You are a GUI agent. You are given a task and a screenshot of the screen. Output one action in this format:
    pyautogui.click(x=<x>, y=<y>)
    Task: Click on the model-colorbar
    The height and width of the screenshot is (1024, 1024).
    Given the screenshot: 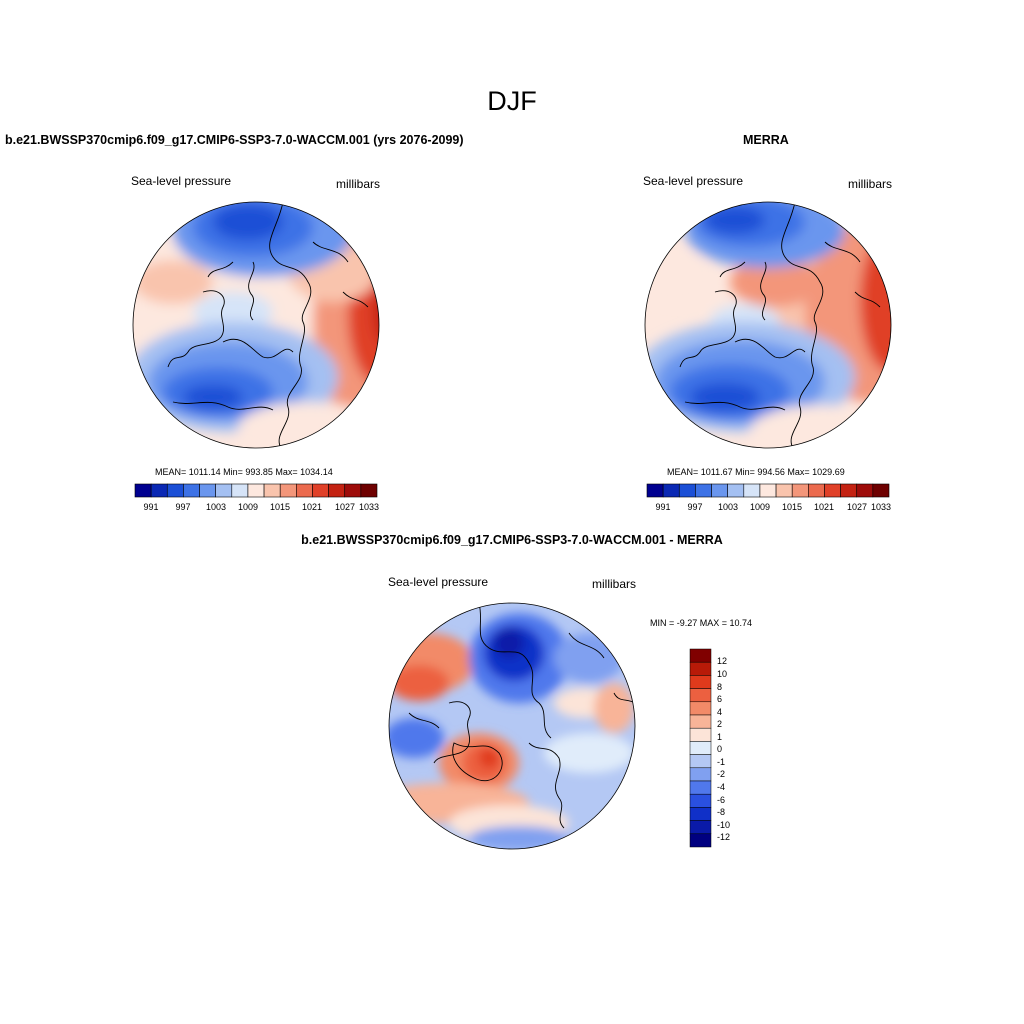 What is the action you would take?
    pyautogui.click(x=256, y=490)
    